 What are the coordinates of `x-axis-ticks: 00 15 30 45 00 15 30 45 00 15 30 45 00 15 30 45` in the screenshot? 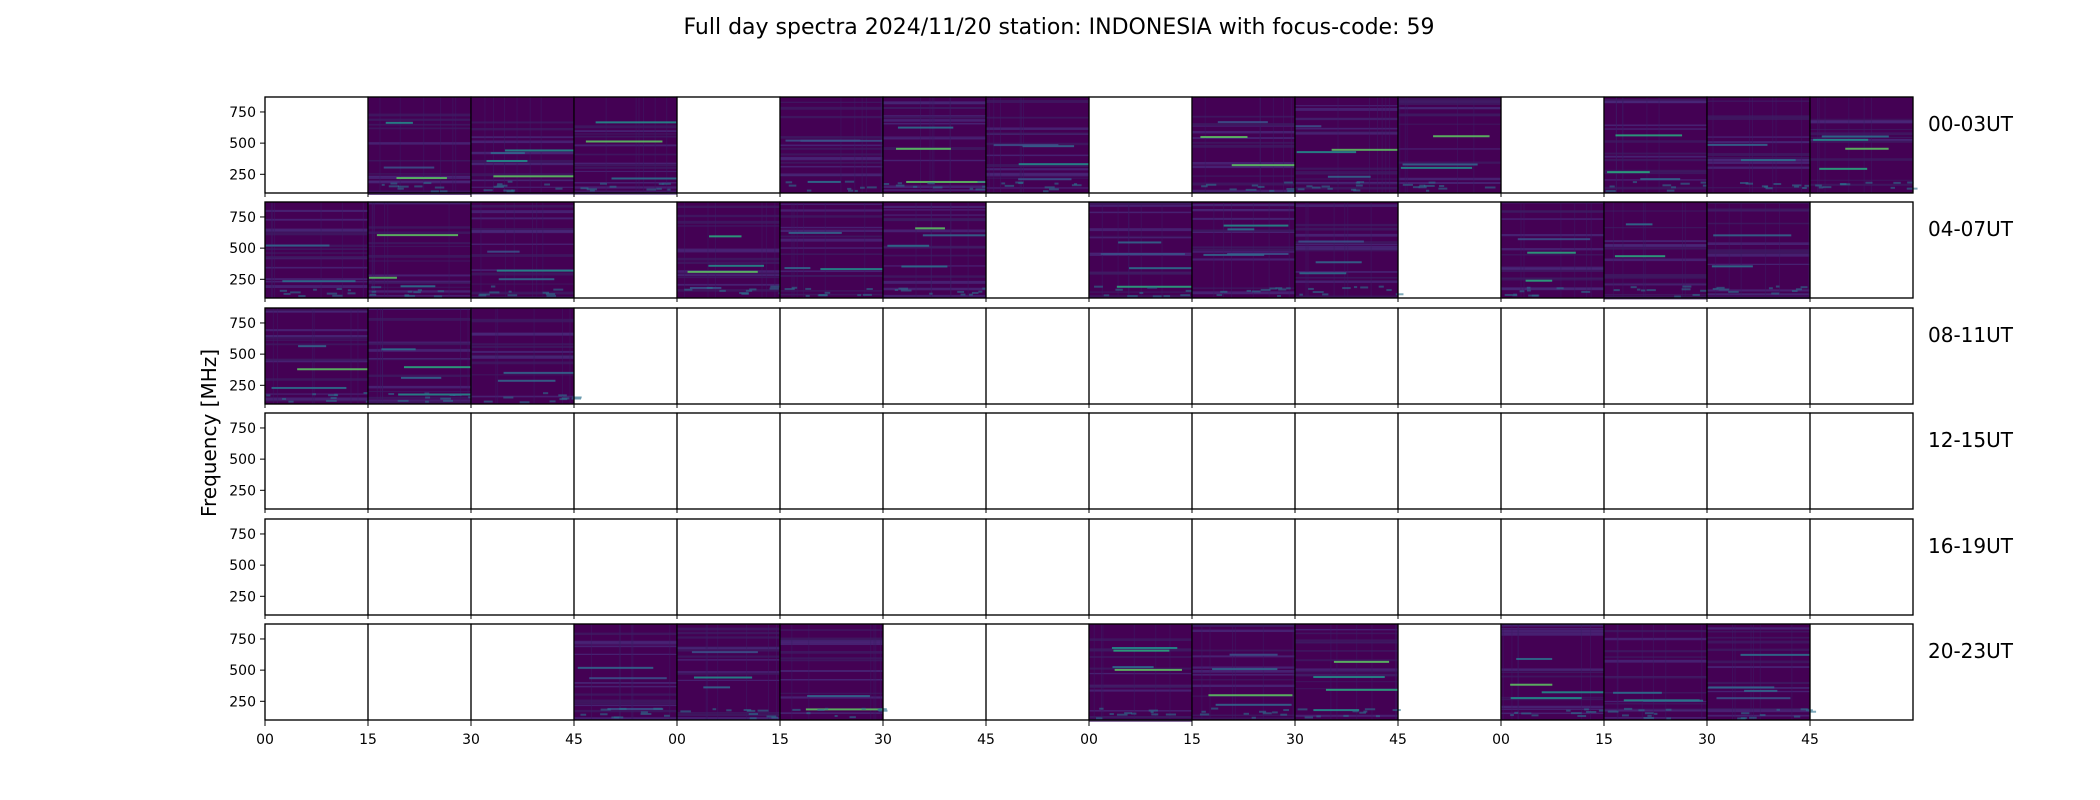 It's located at (1037, 734).